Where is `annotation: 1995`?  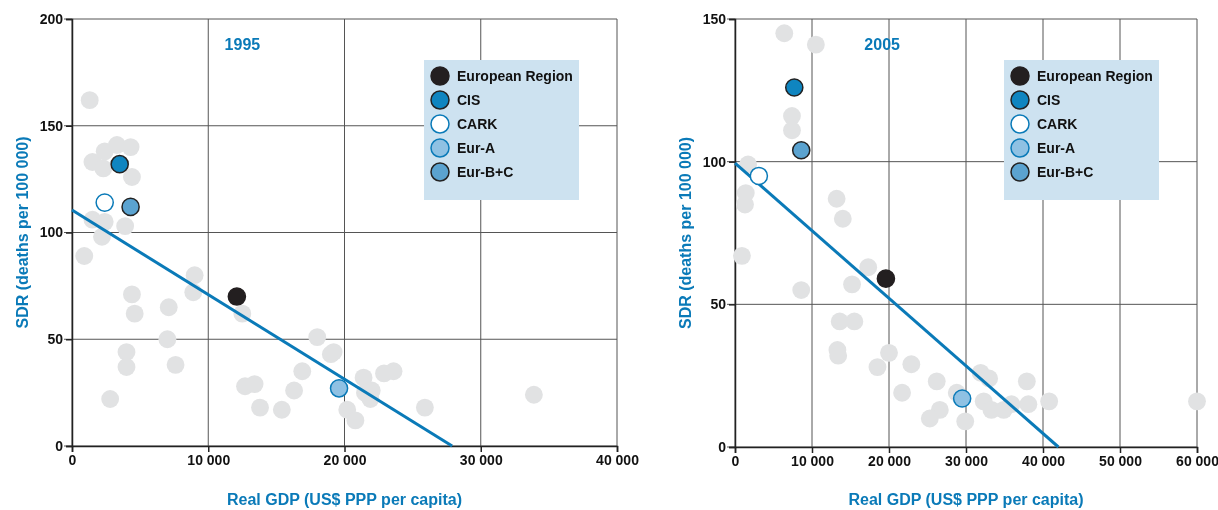
annotation: 1995 is located at coordinates (242, 44).